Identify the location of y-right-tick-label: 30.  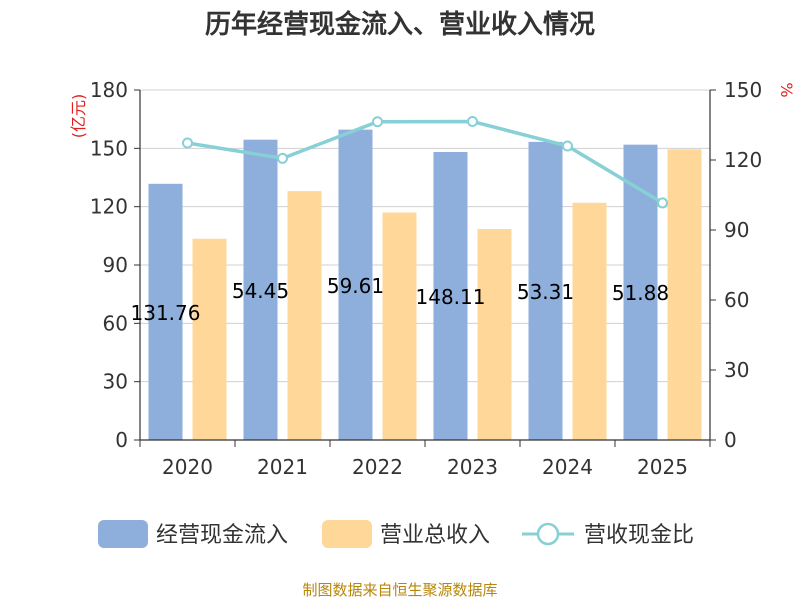
(736, 370).